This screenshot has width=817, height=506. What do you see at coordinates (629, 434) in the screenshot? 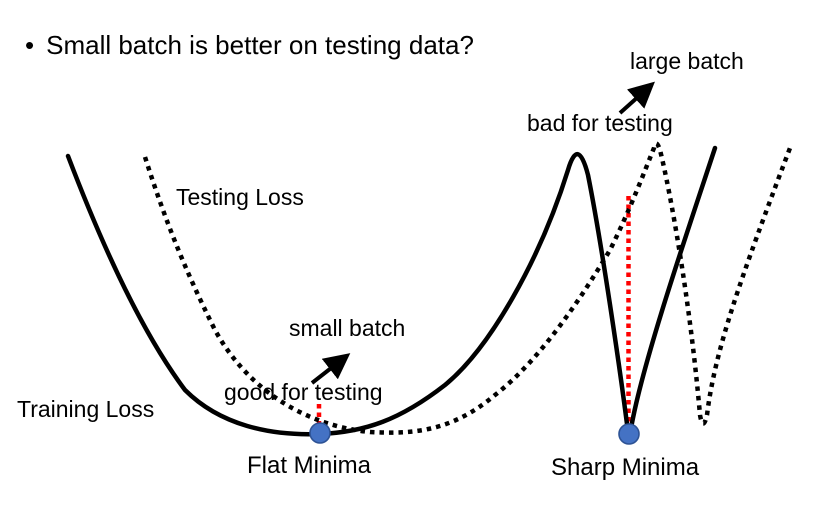
I see `sharp-minima-dot` at bounding box center [629, 434].